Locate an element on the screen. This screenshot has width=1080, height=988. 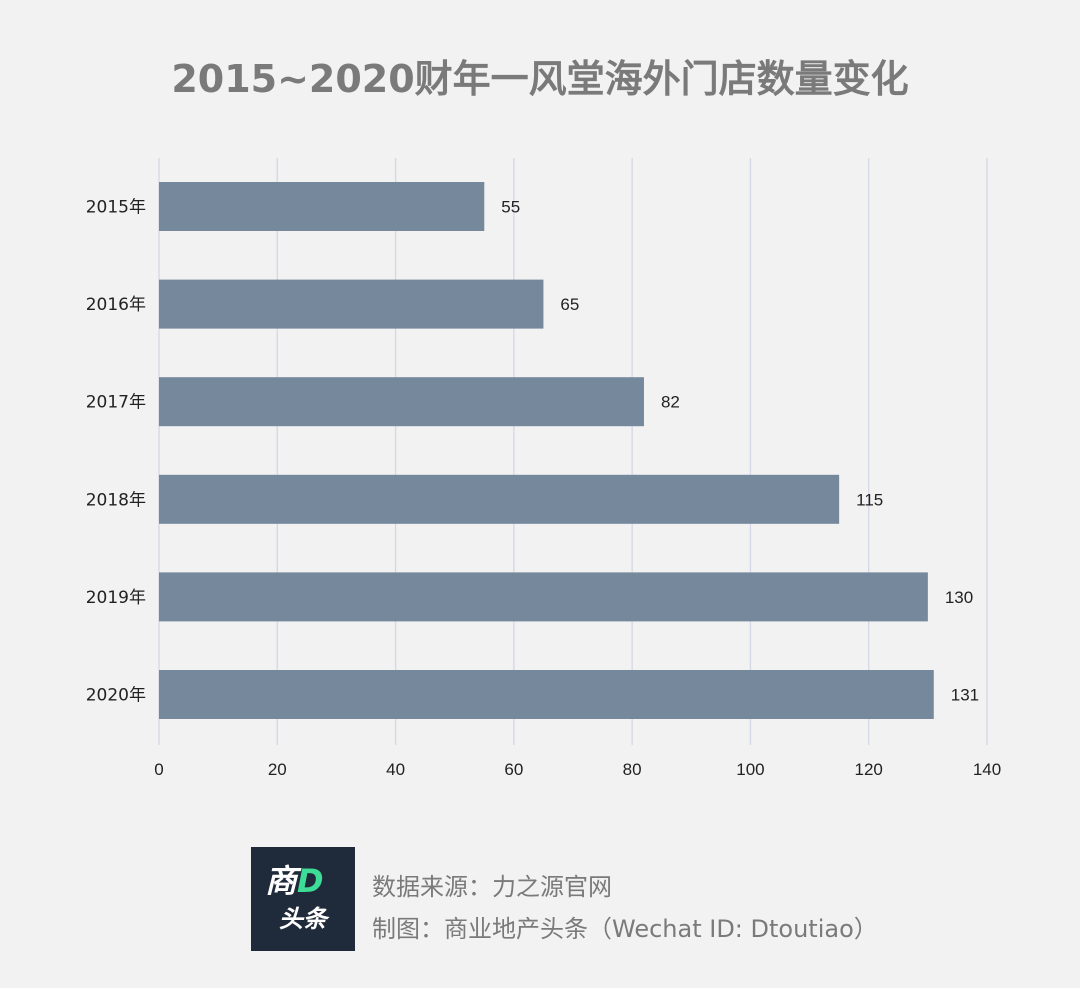
bar-2020年 is located at coordinates (546, 694).